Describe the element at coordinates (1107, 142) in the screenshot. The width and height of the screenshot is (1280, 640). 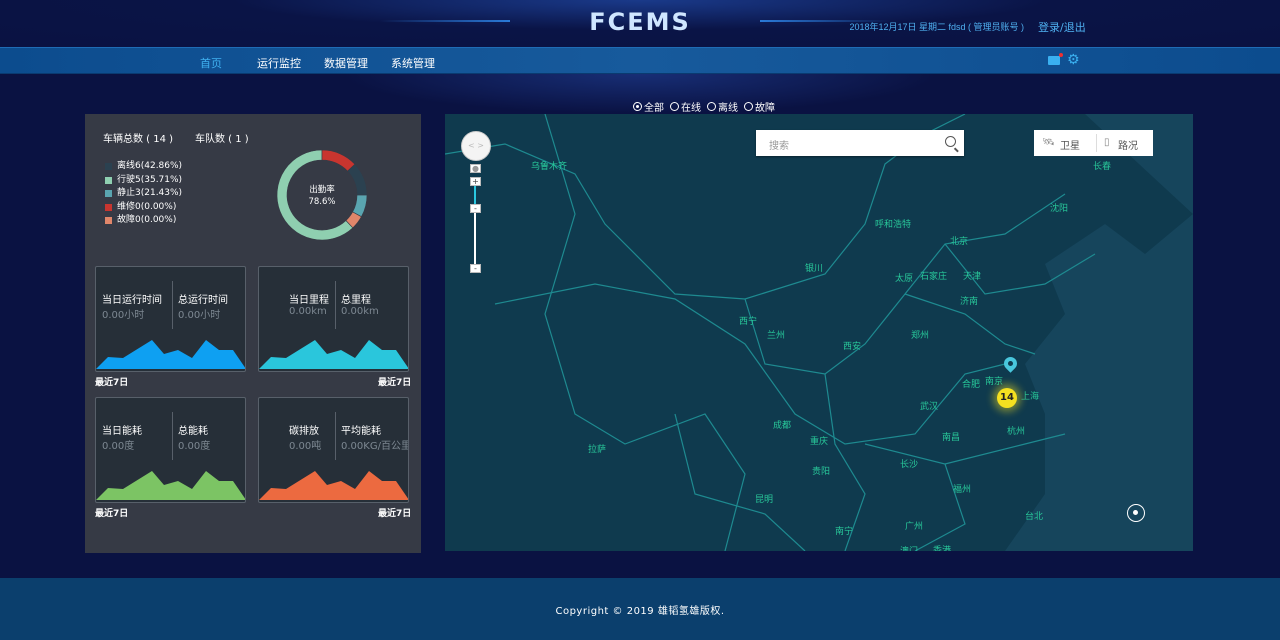
I see `traffic-icon: ▯` at that location.